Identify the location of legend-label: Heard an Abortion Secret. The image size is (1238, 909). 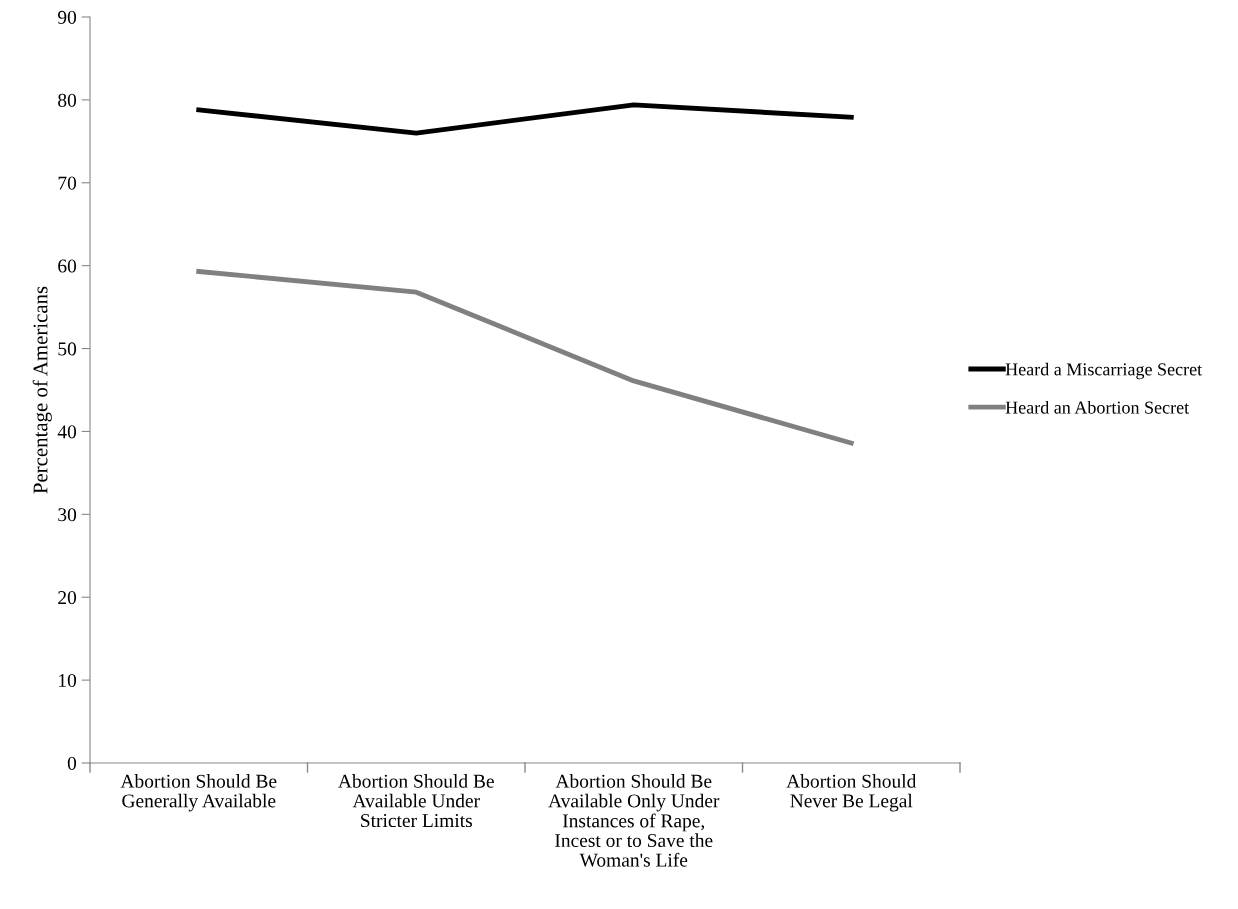
(1097, 407).